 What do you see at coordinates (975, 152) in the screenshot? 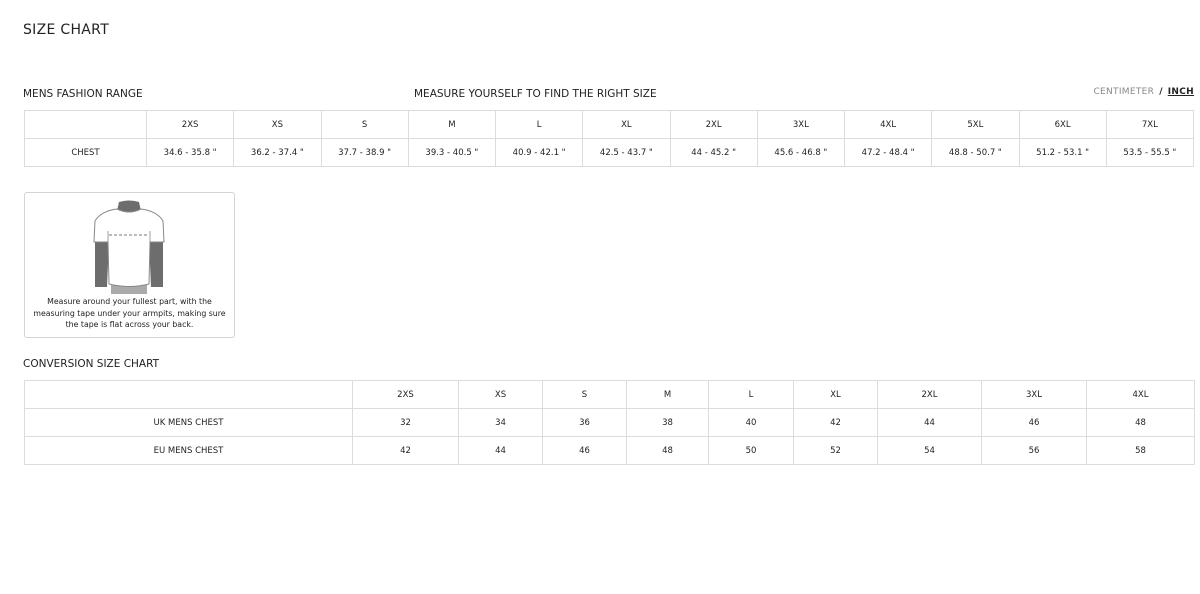
I see `value-cell: 48.8 - 50.7 "` at bounding box center [975, 152].